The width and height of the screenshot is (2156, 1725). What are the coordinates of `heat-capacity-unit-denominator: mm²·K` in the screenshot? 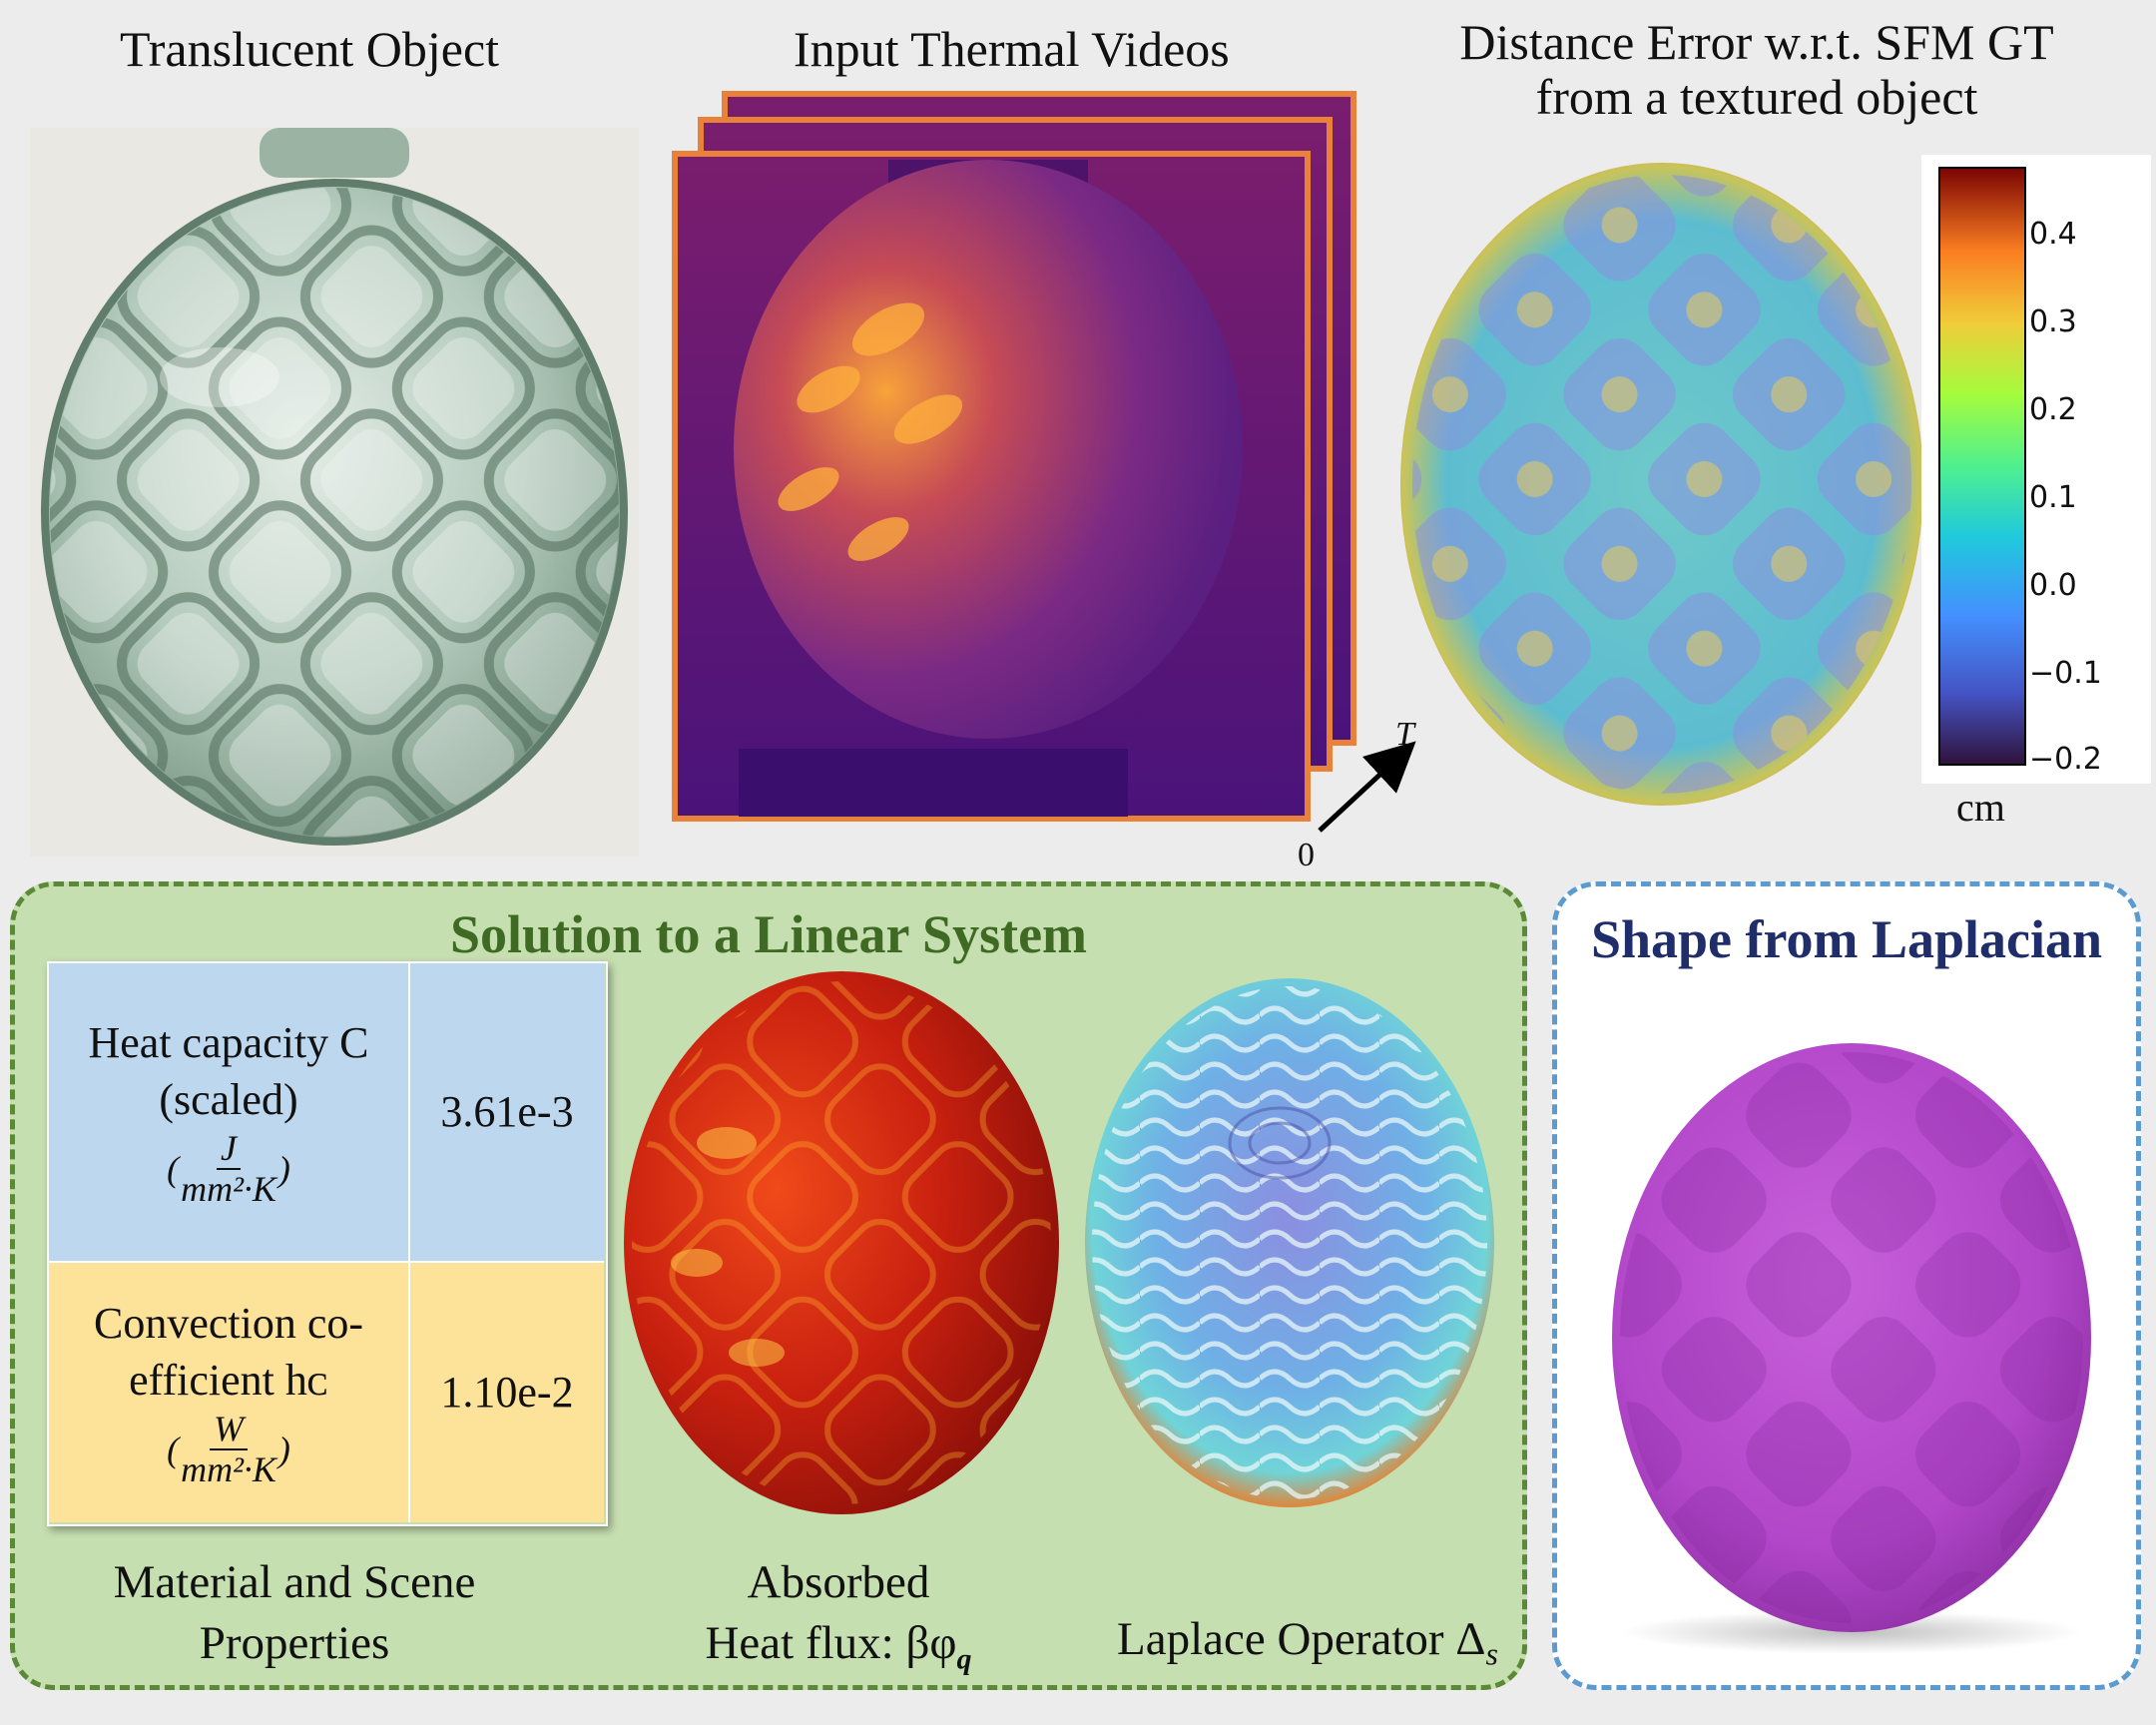 It's located at (228, 1189).